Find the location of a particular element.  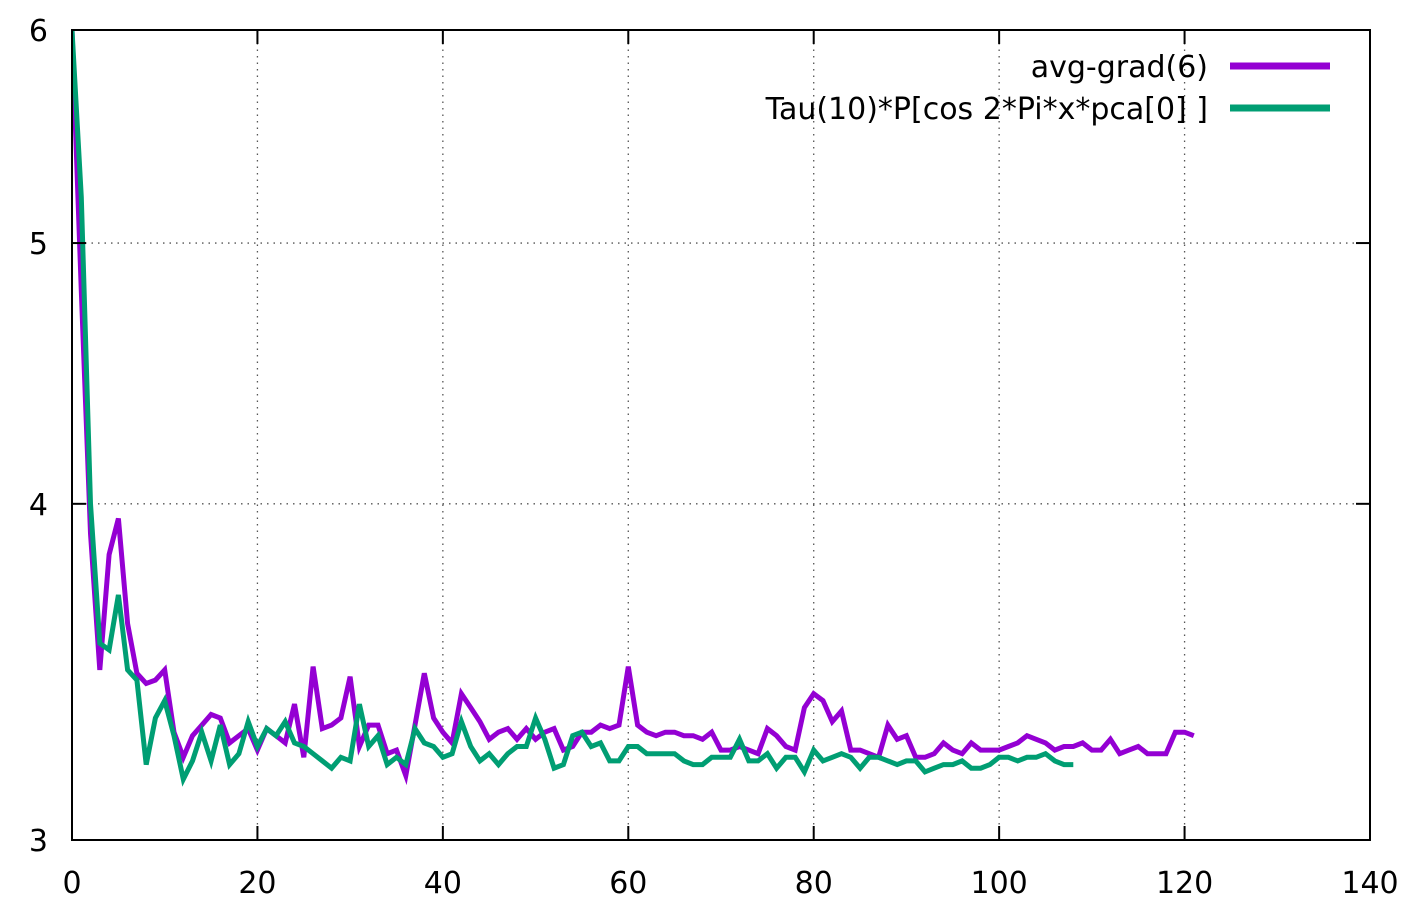

x-tick-label: 60 is located at coordinates (628, 883).